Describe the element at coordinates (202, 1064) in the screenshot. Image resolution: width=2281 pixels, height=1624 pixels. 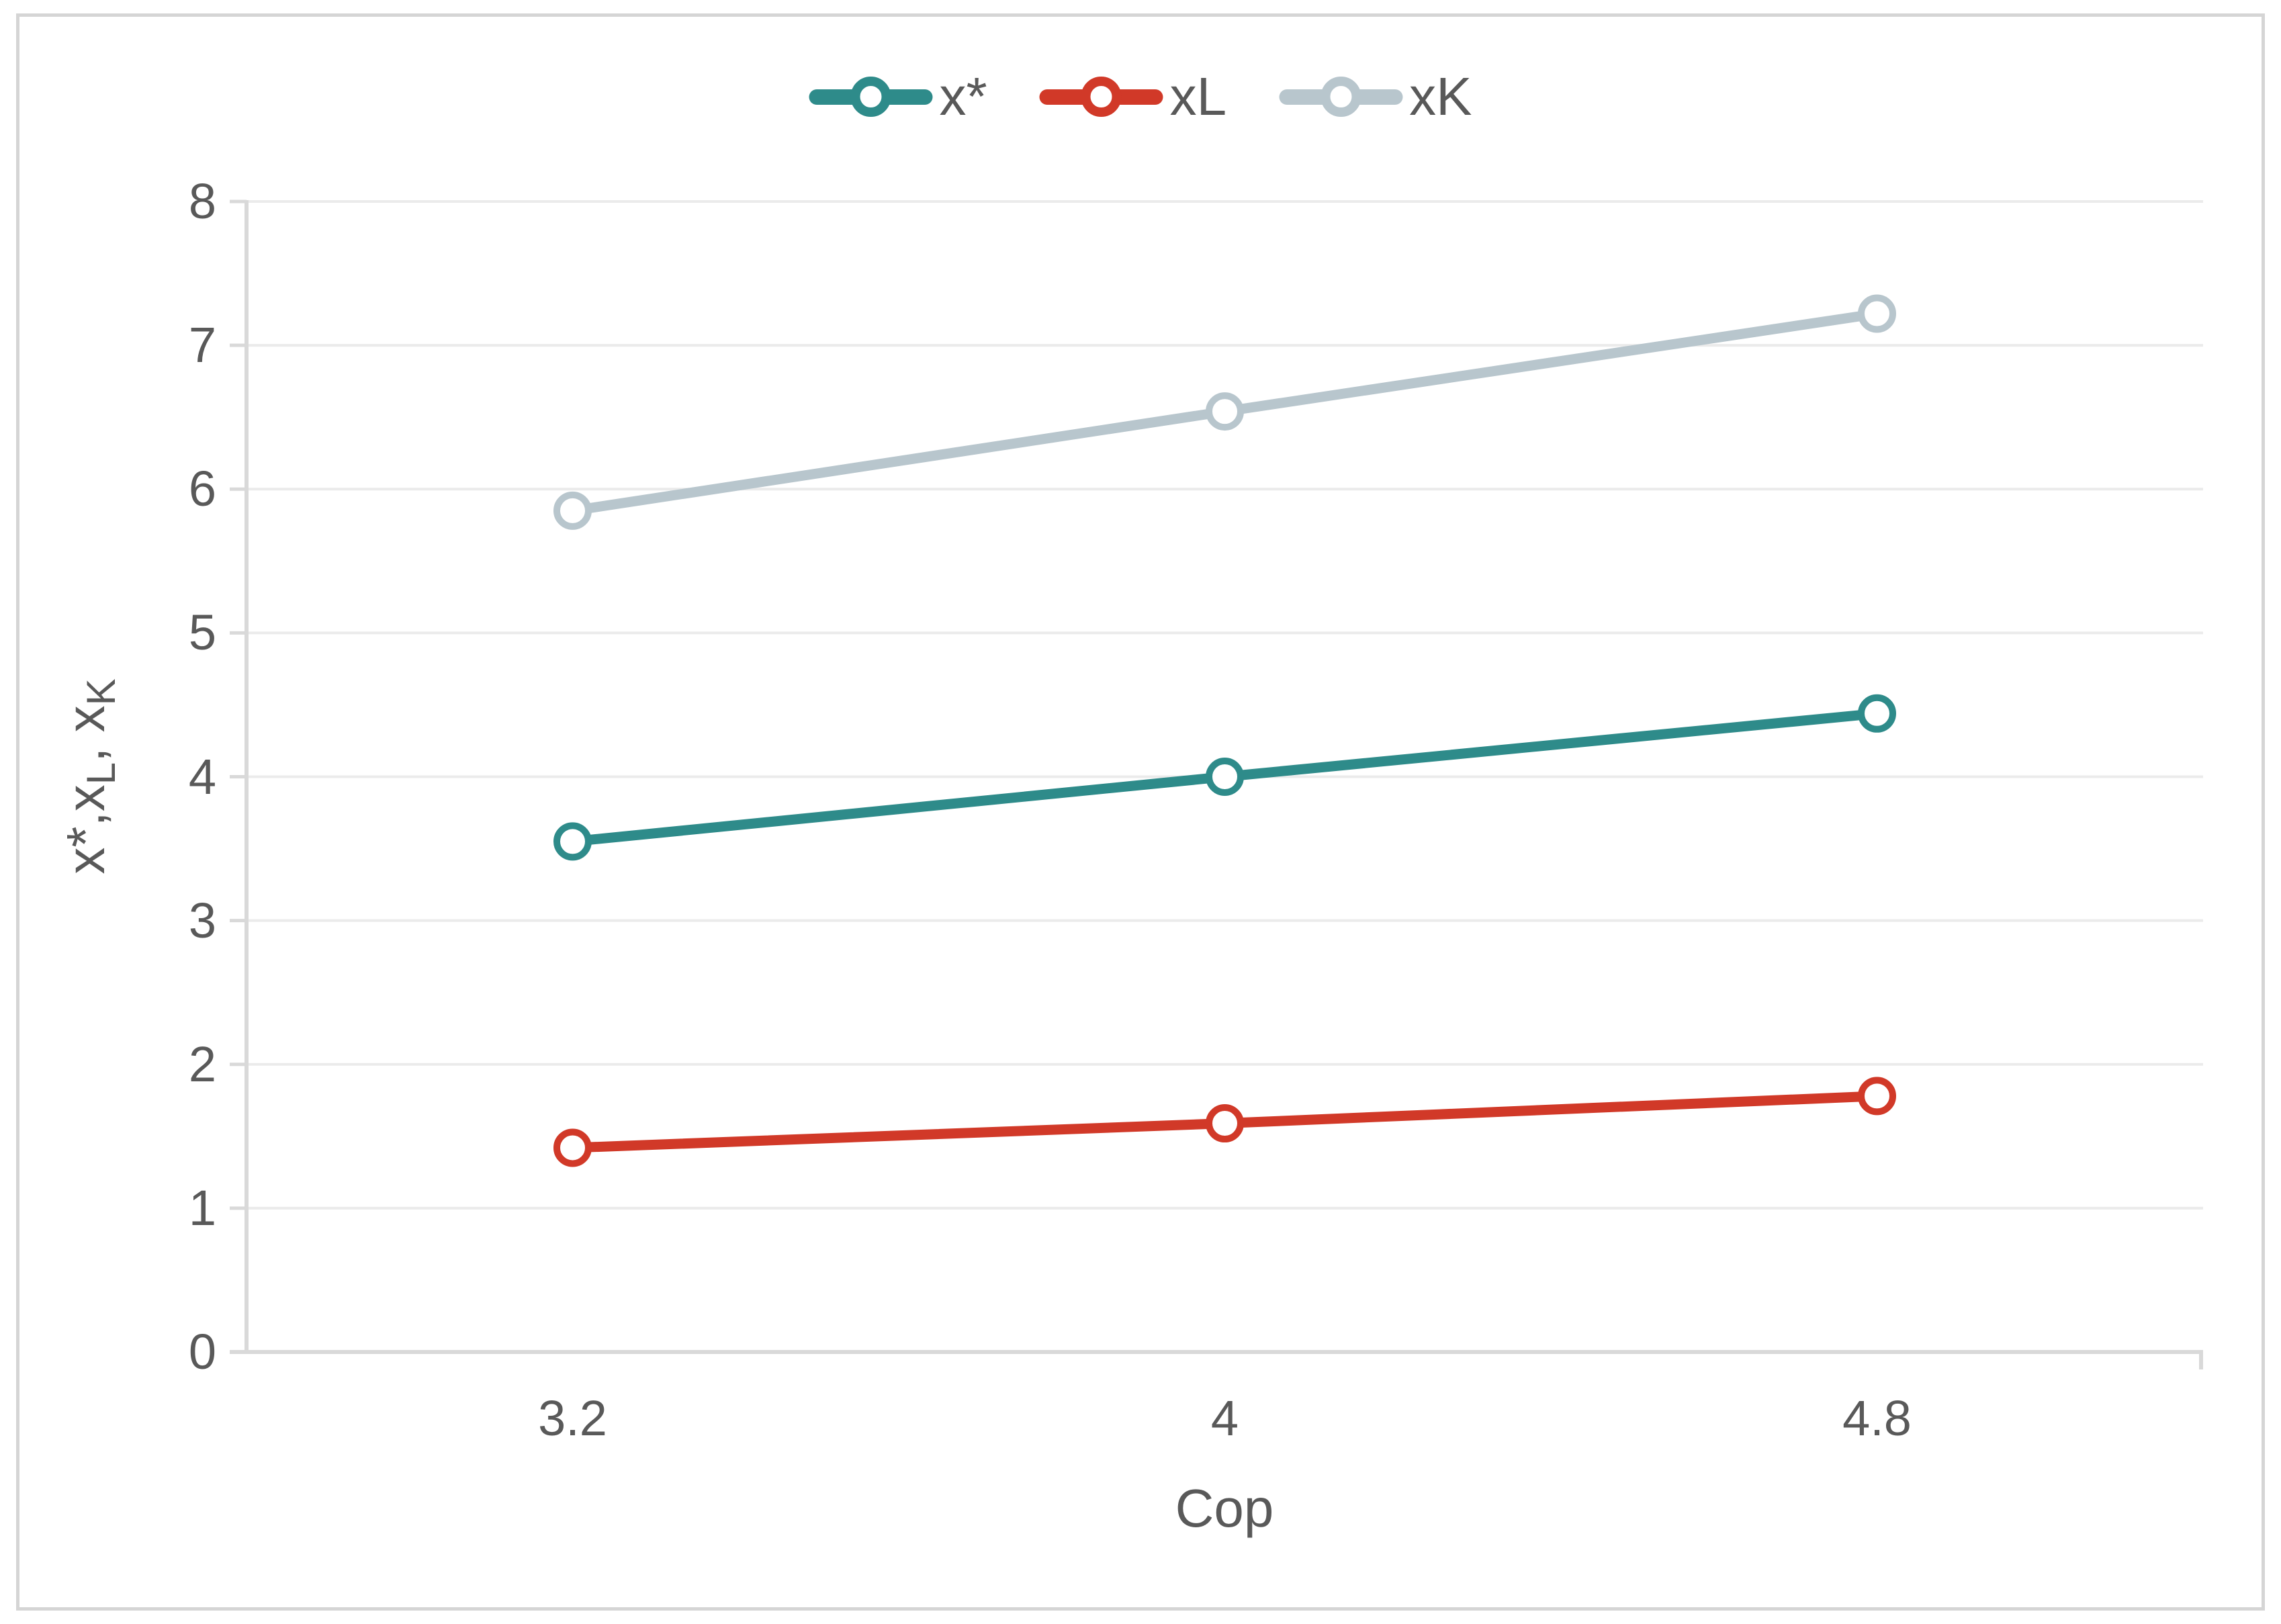
I see `y-tick-label-2: 2` at that location.